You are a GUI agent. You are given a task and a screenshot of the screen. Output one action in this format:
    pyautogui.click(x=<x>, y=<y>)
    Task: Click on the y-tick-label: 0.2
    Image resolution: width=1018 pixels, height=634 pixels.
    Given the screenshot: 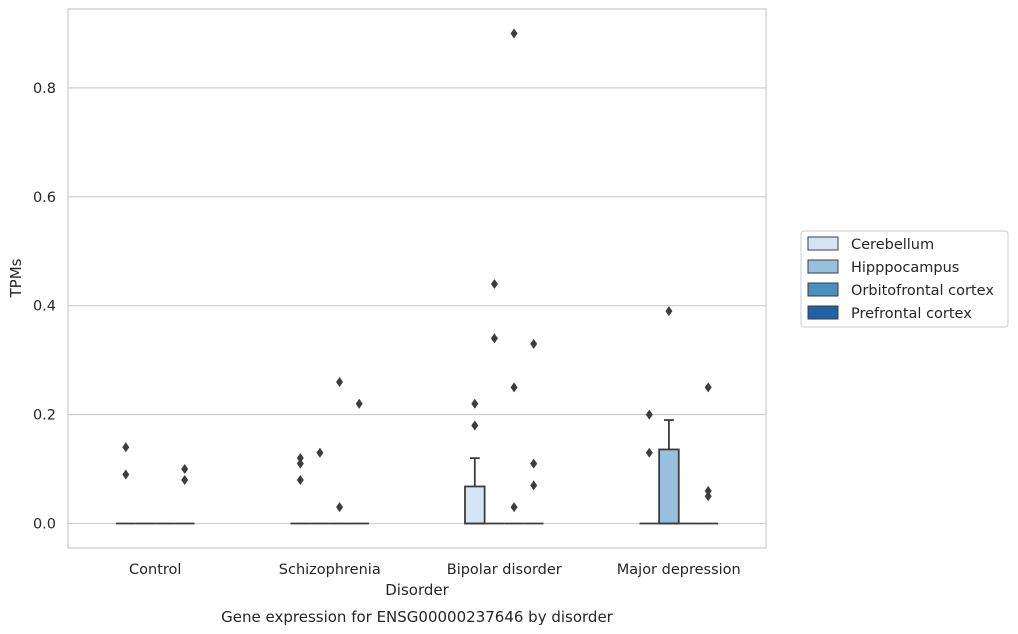 What is the action you would take?
    pyautogui.click(x=44, y=416)
    